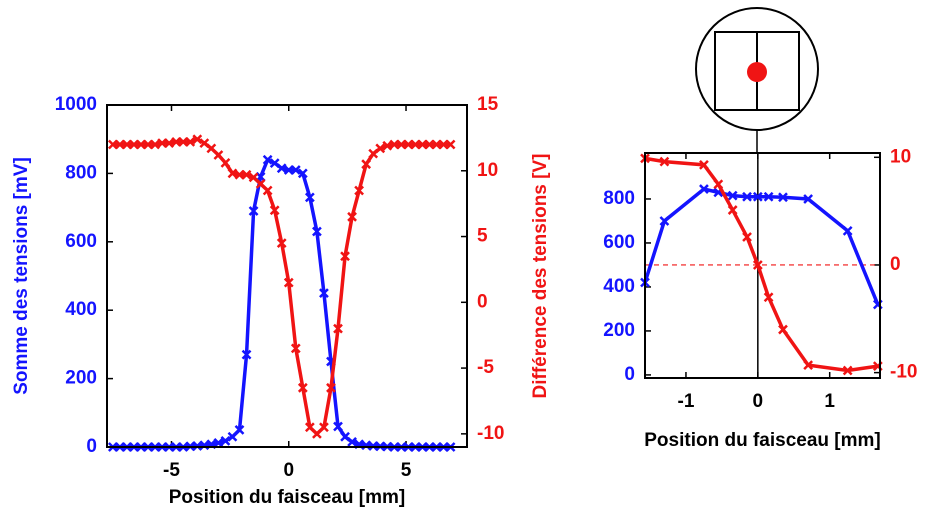 The image size is (935, 527). What do you see at coordinates (485, 367) in the screenshot?
I see `y2-tick-label: -5` at bounding box center [485, 367].